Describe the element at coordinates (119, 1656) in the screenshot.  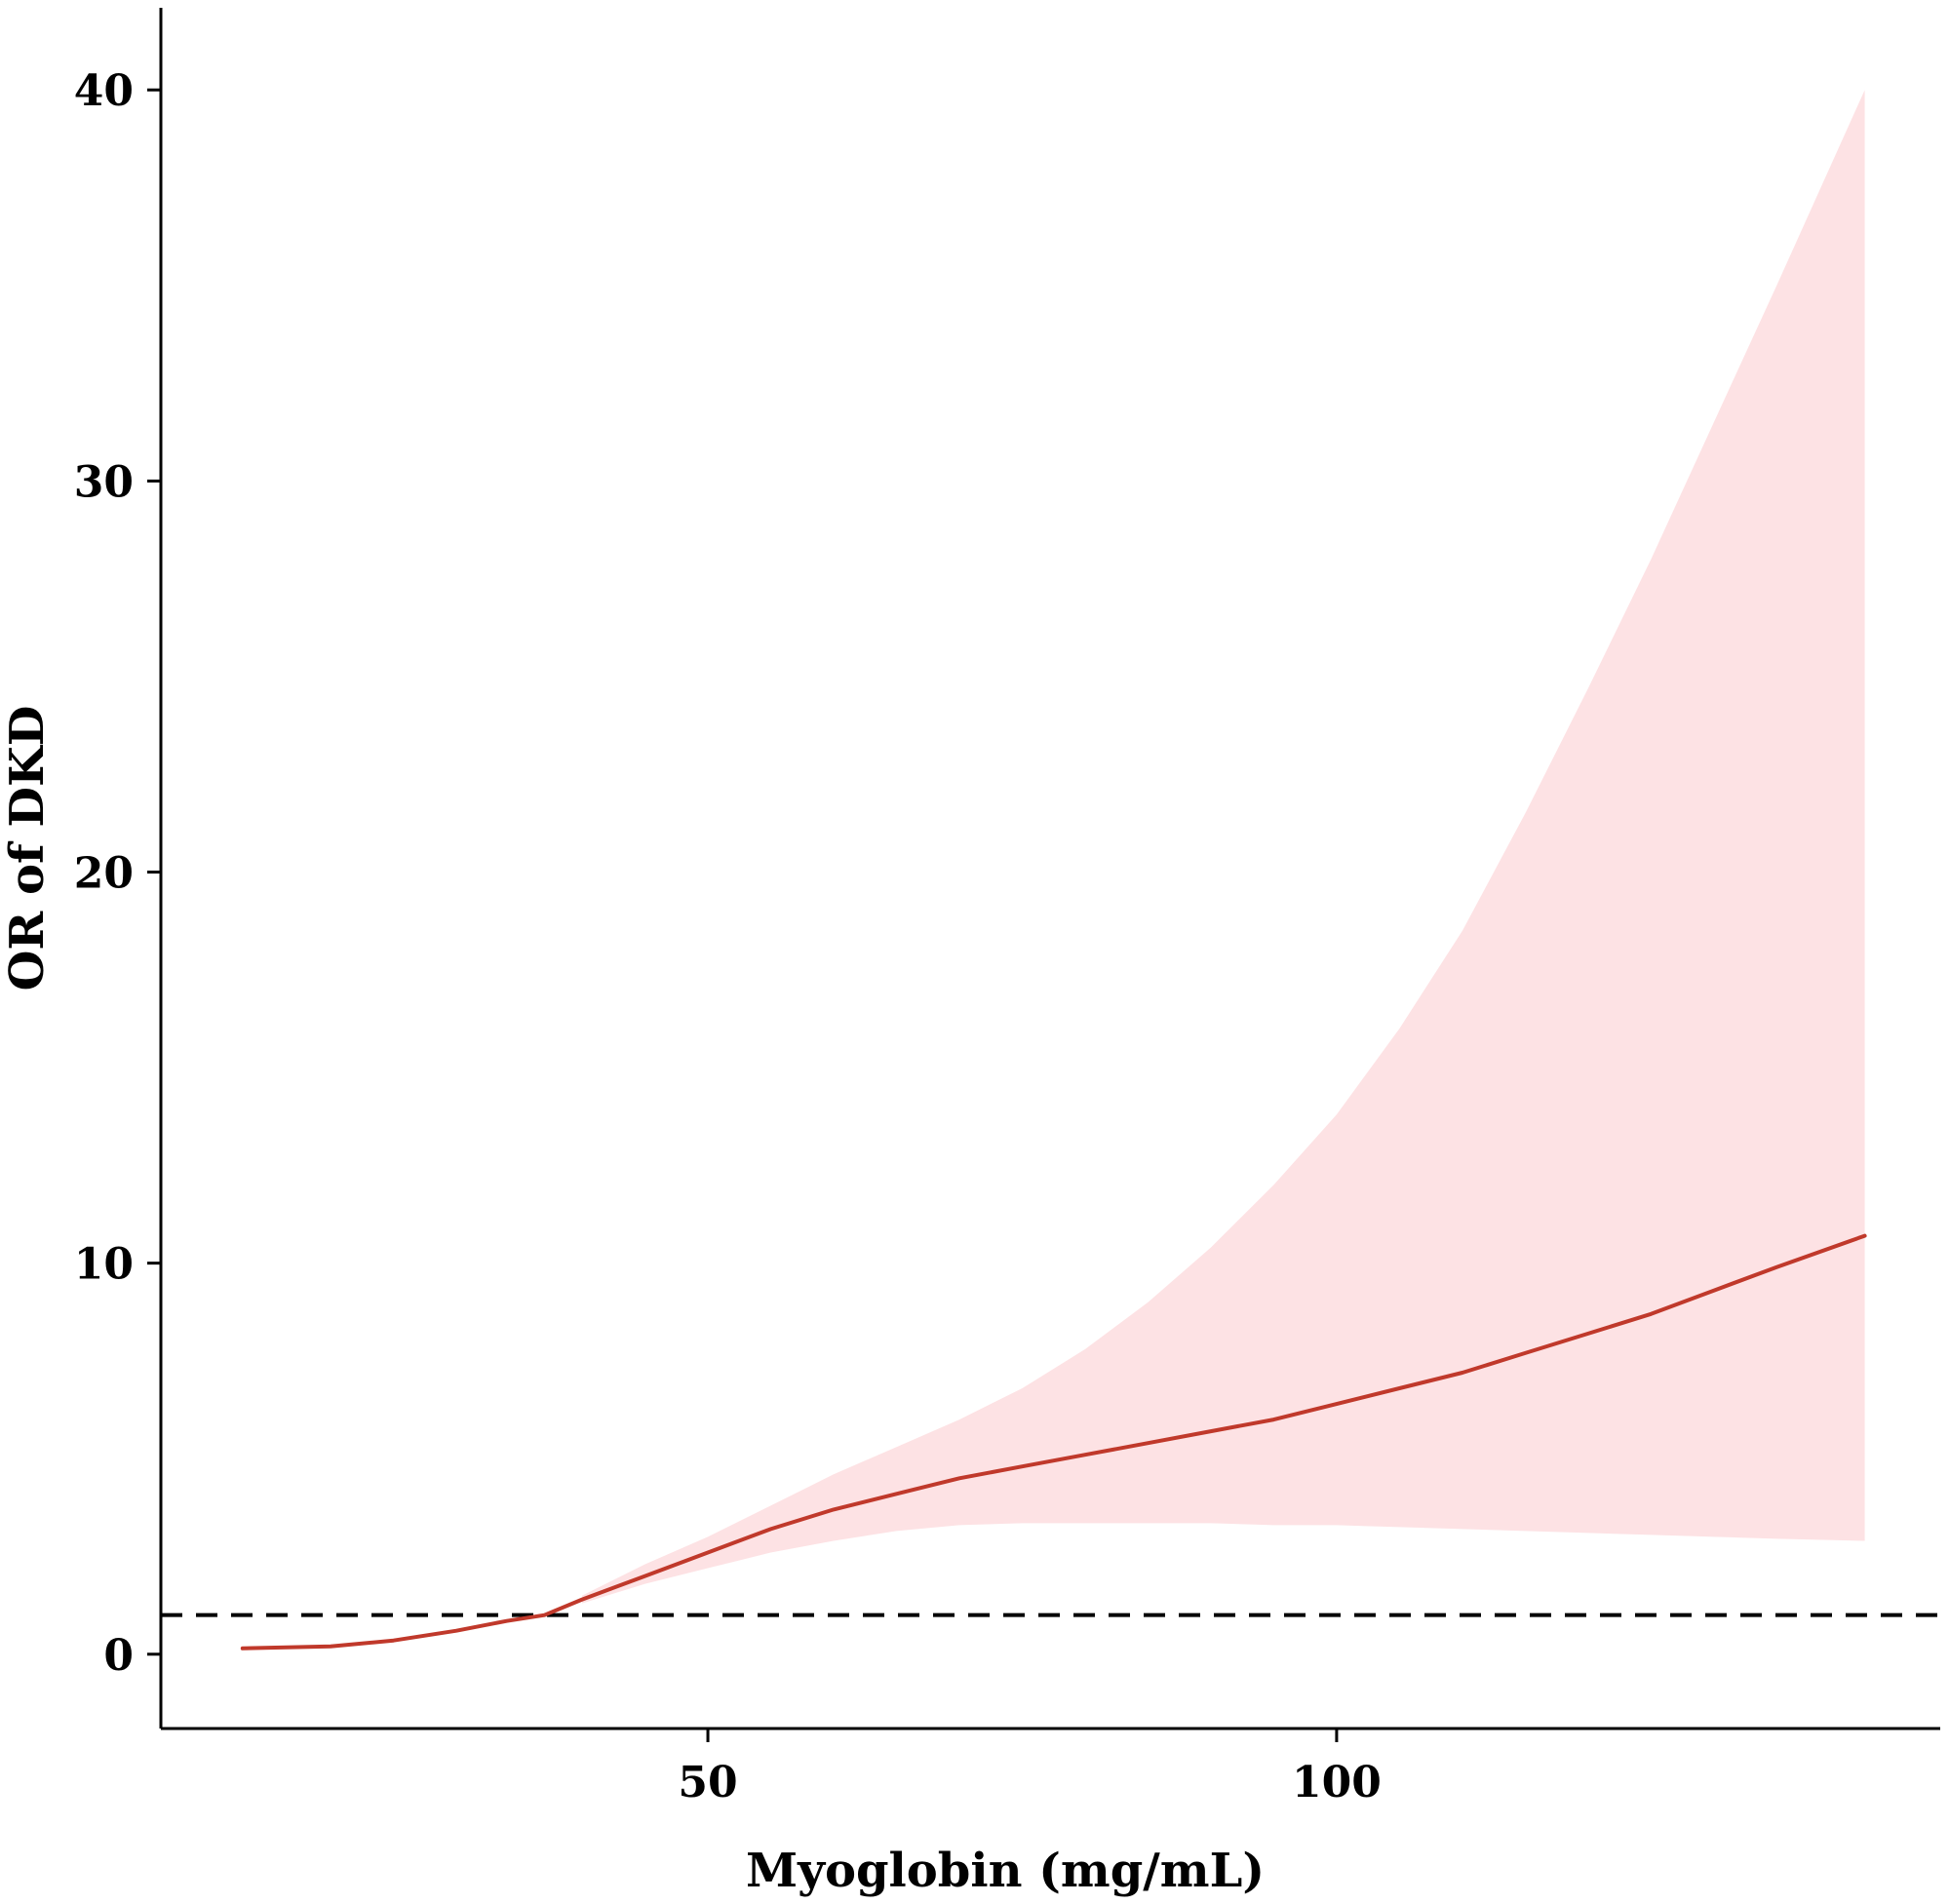
I see `y-tick-label: 0` at that location.